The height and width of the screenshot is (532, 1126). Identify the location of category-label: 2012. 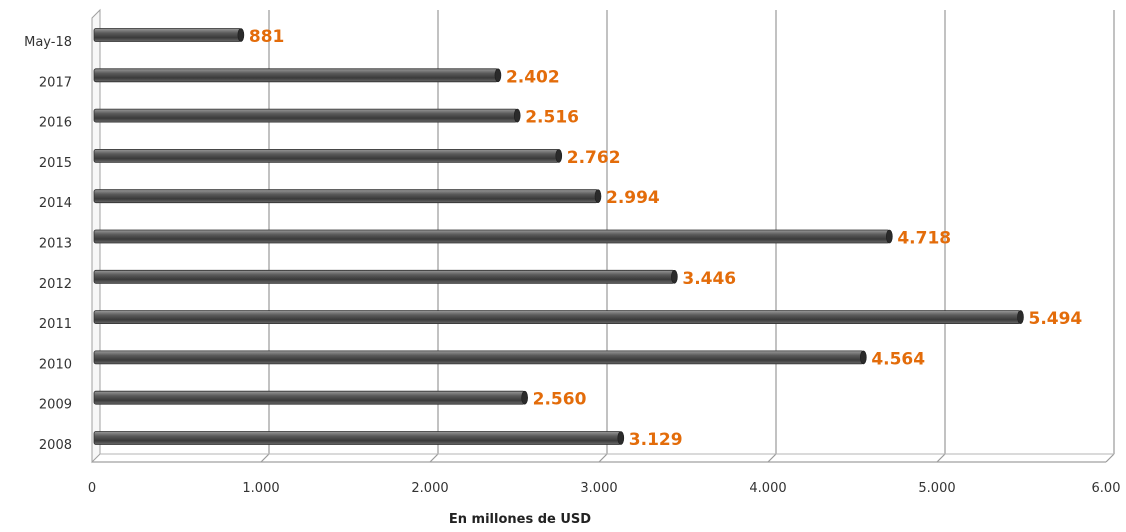
(55, 284).